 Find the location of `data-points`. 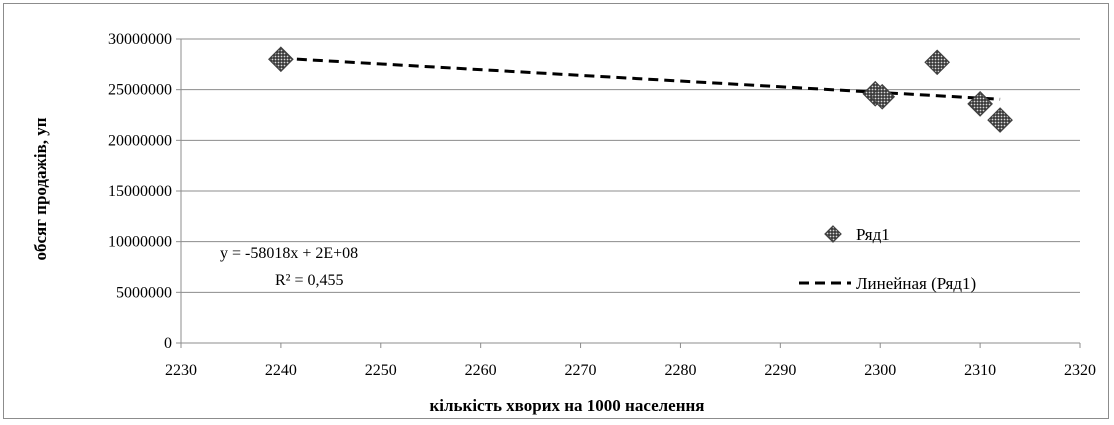

data-points is located at coordinates (640, 89).